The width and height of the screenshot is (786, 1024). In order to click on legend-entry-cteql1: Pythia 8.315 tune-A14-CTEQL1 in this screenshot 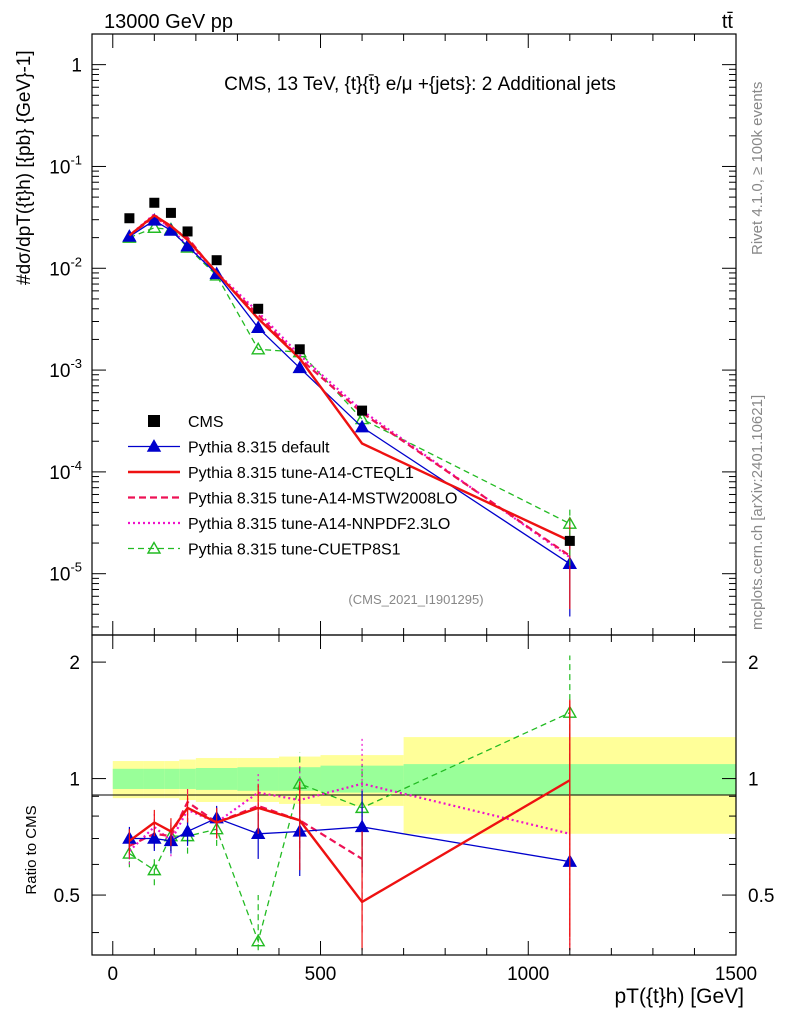, I will do `click(271, 473)`.